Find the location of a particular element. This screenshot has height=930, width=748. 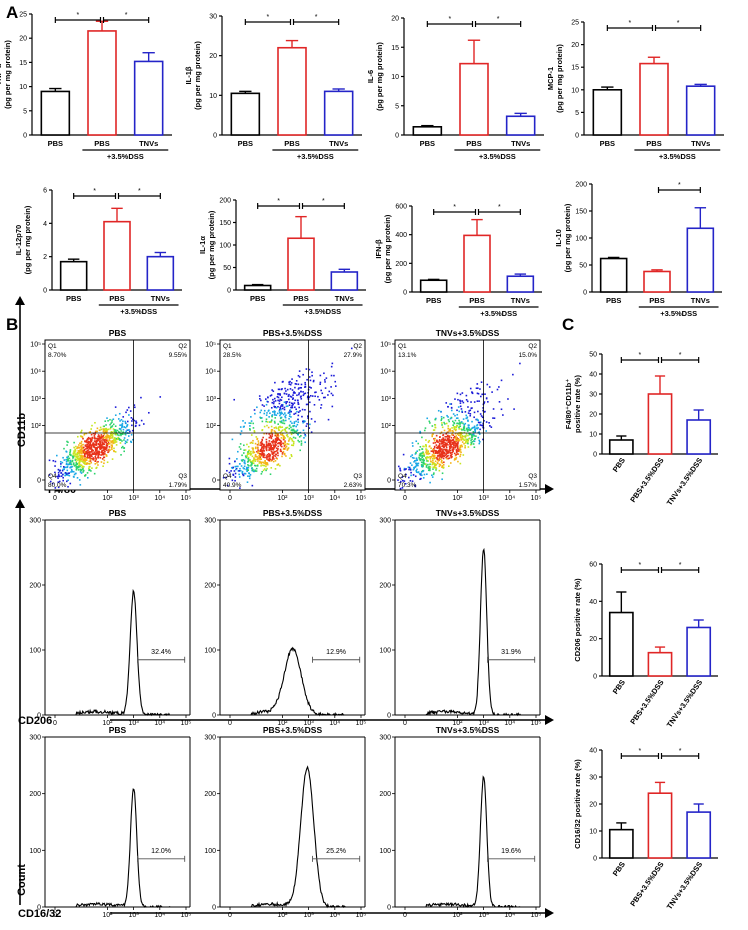

q1-pct: 8.70% is located at coordinates (57, 355).